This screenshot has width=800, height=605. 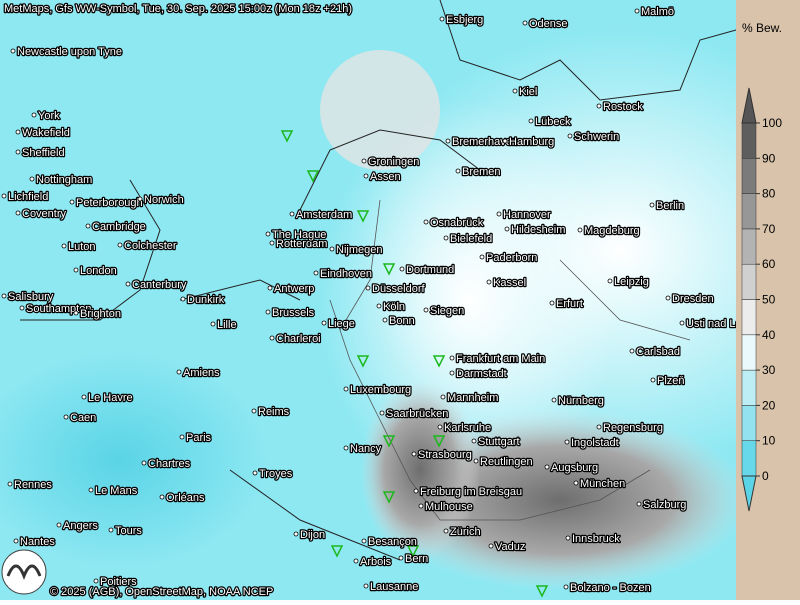 I want to click on city-label: Frankfurt am Main, so click(x=500, y=359).